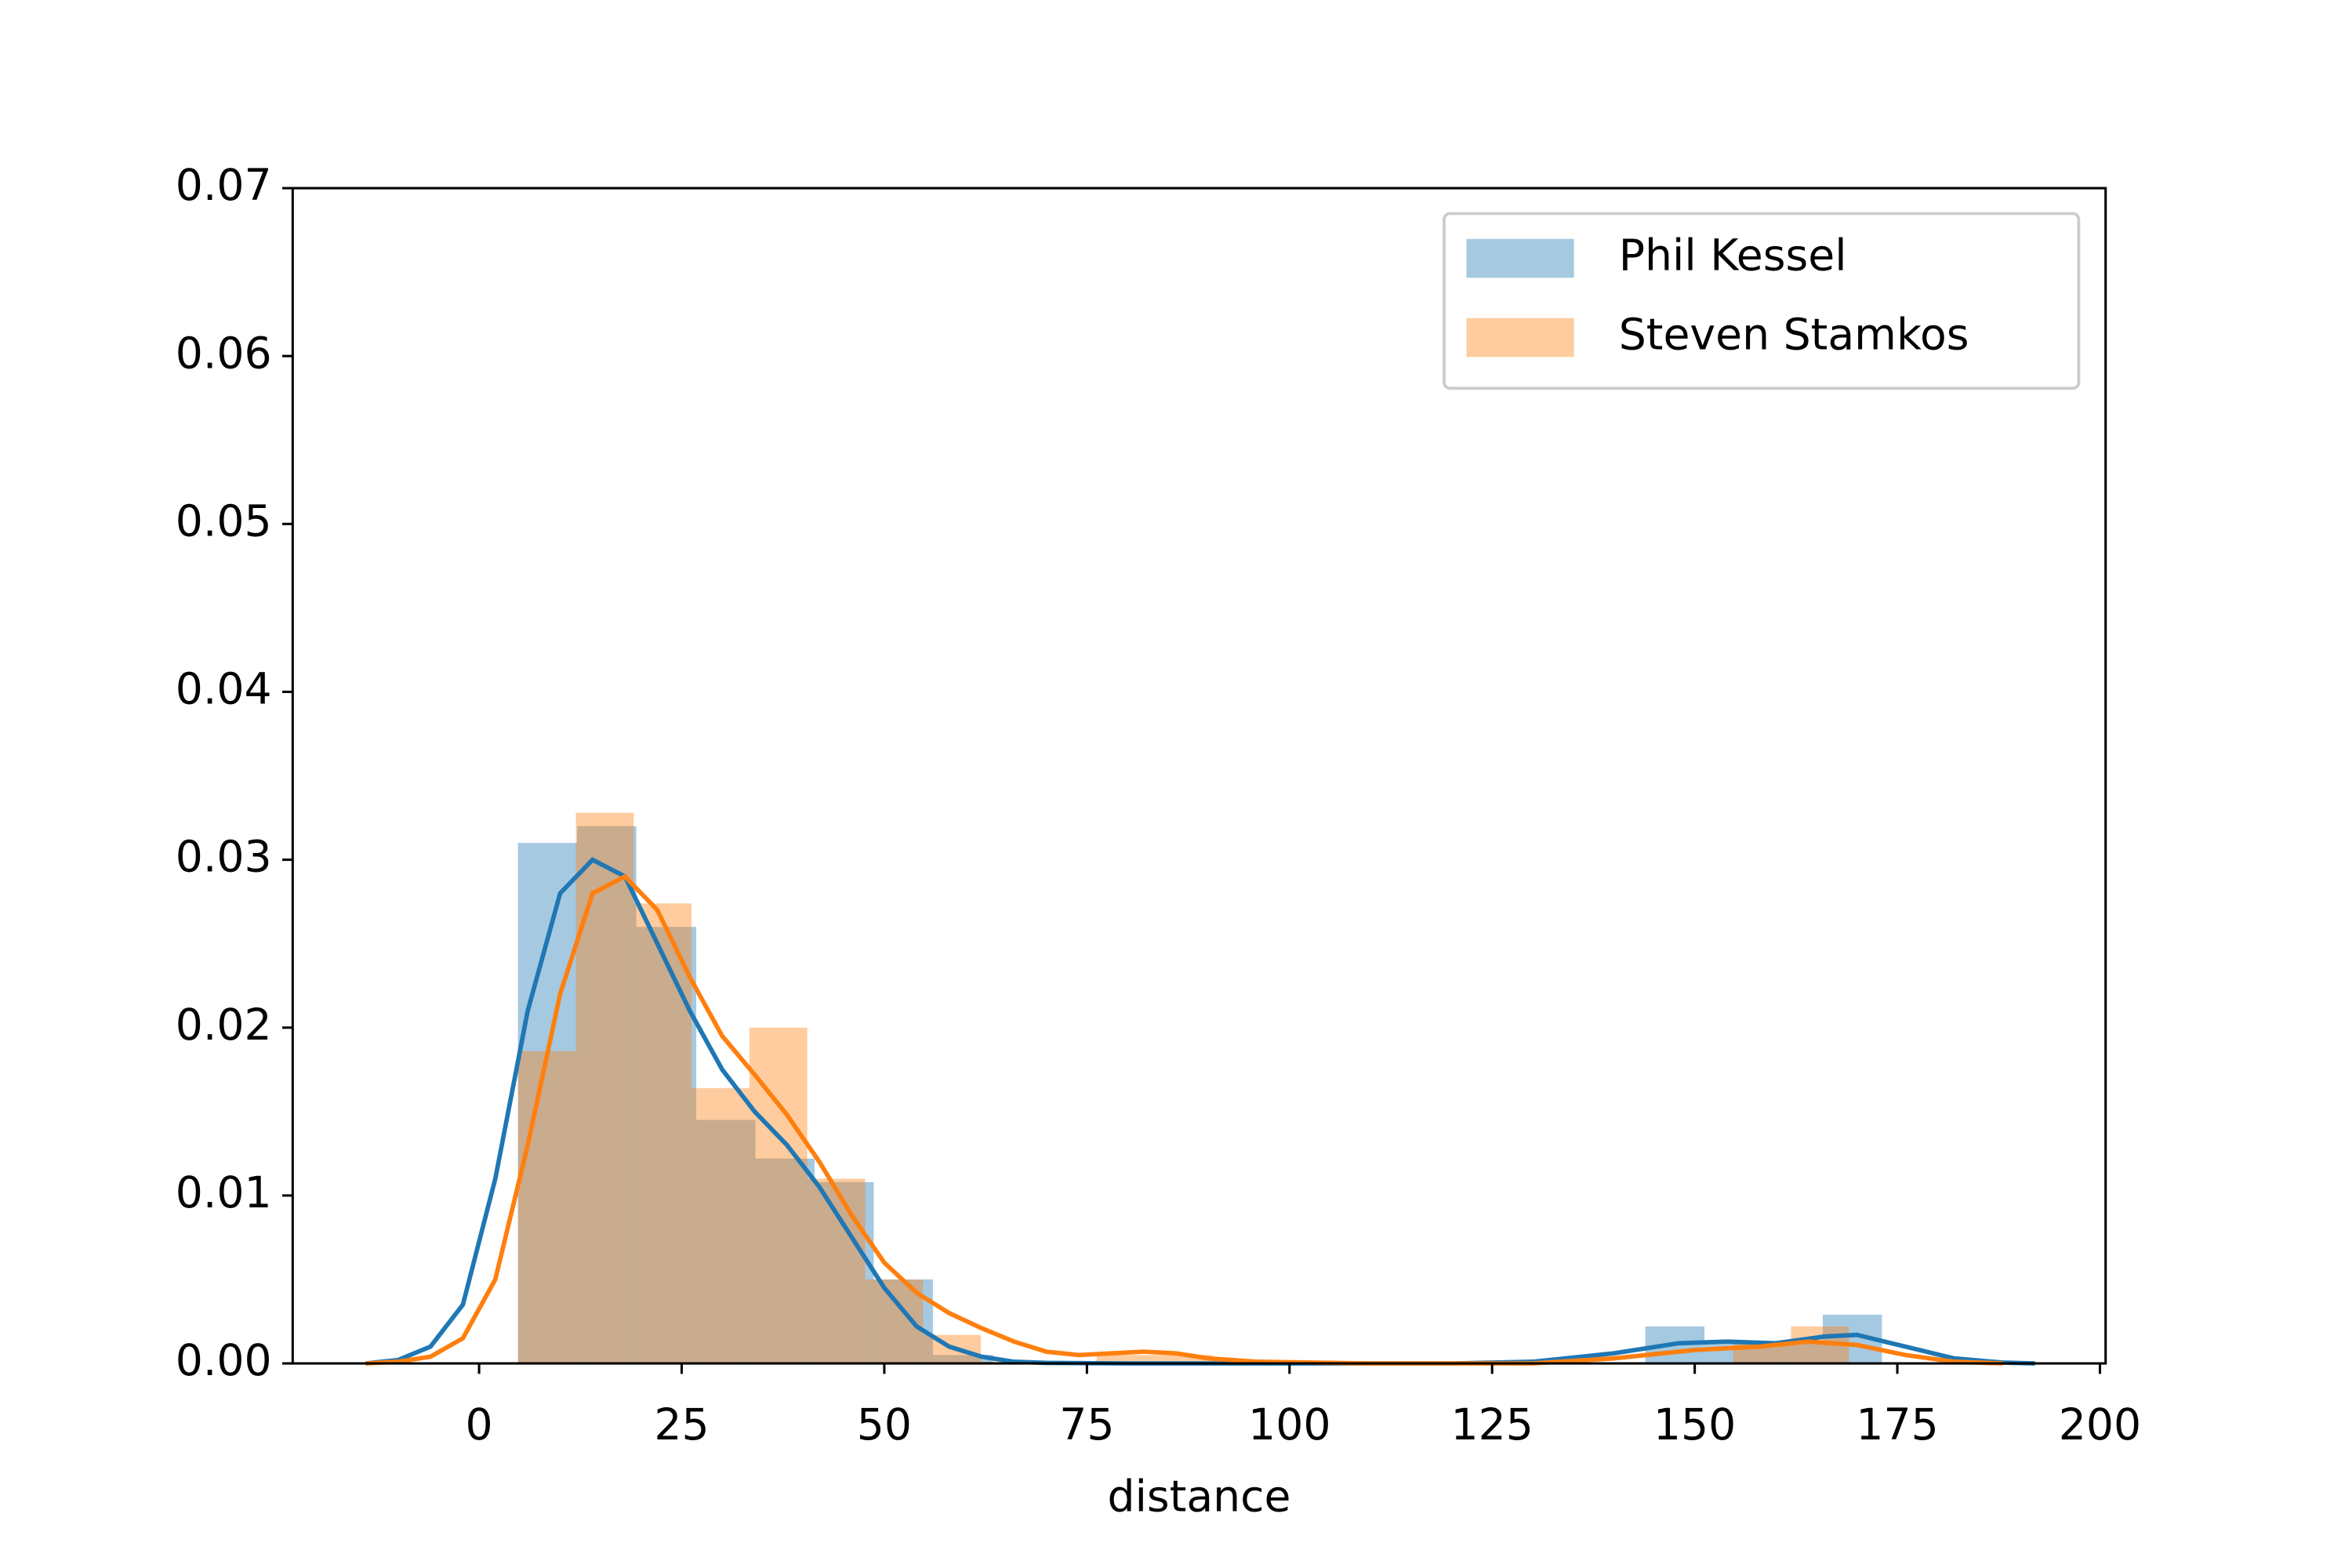  Describe the element at coordinates (1694, 1425) in the screenshot. I see `x-tick-label: 150` at that location.